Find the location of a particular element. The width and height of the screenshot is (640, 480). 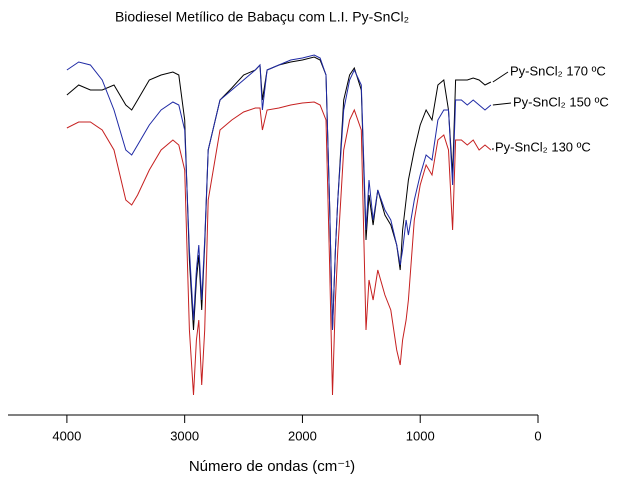

x-tick-label: 3000 is located at coordinates (184, 435).